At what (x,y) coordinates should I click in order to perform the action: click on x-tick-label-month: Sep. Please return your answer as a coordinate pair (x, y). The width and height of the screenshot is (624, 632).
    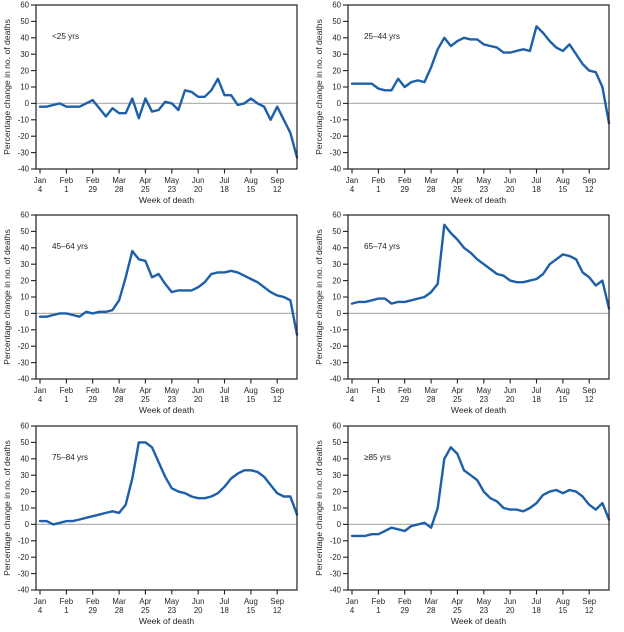
    Looking at the image, I should click on (589, 601).